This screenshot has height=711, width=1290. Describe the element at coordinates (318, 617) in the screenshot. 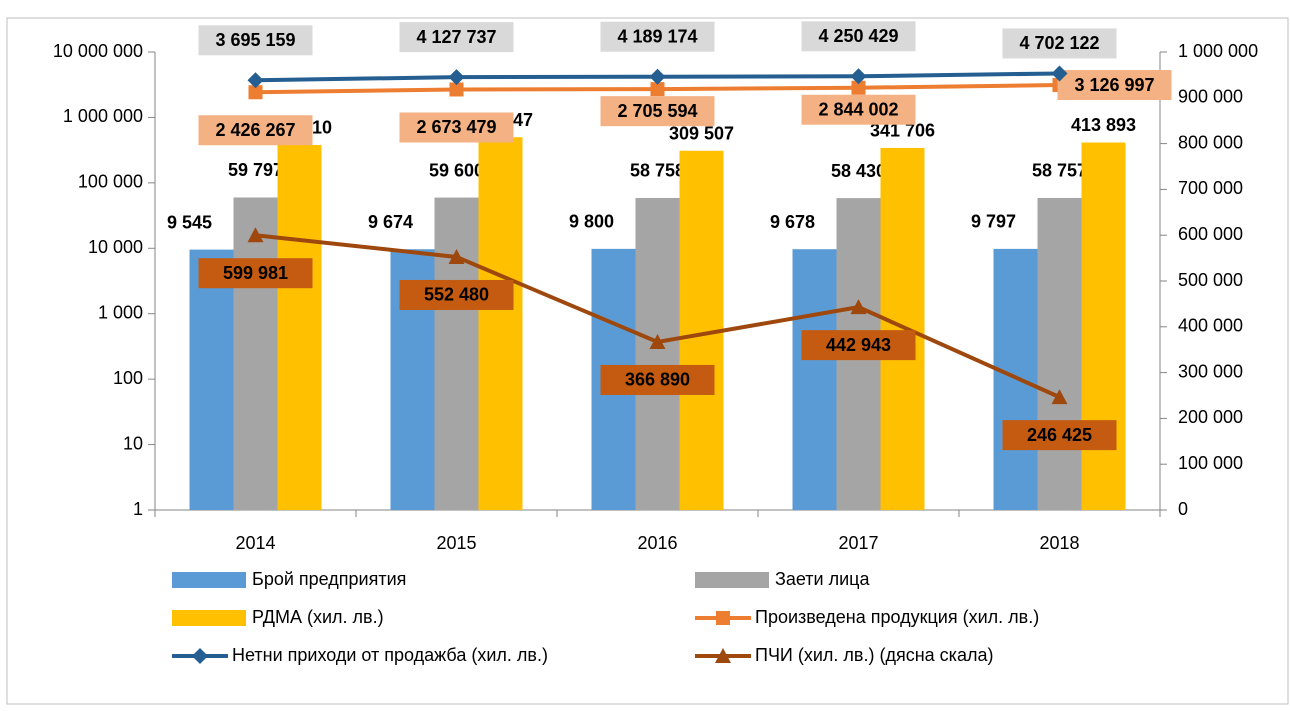

I see `legend-label: РДМА (хил. лв.)` at that location.